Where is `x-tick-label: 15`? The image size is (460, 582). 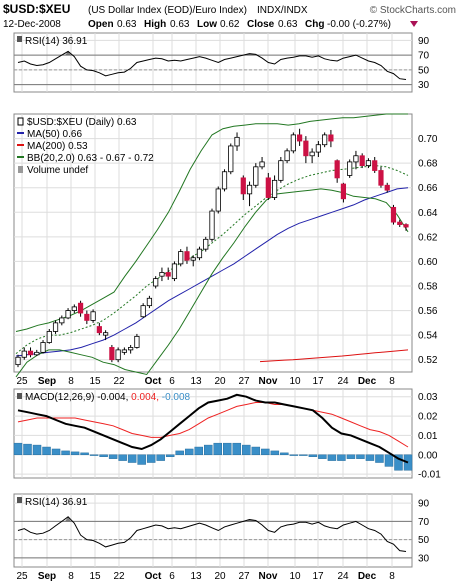 x-tick-label: 15 is located at coordinates (95, 381).